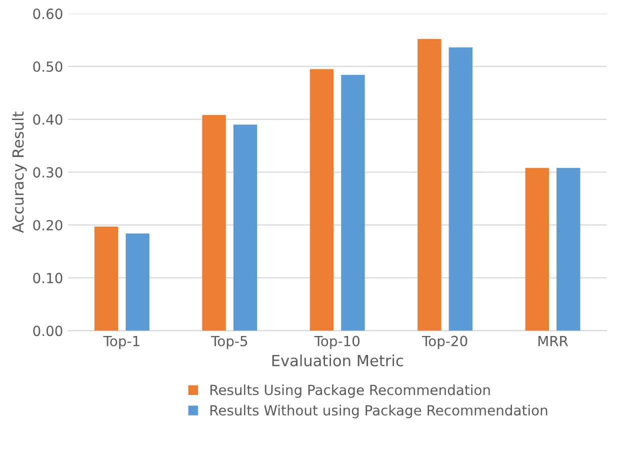 This screenshot has height=453, width=619. I want to click on x-tick-label: Top-10, so click(337, 342).